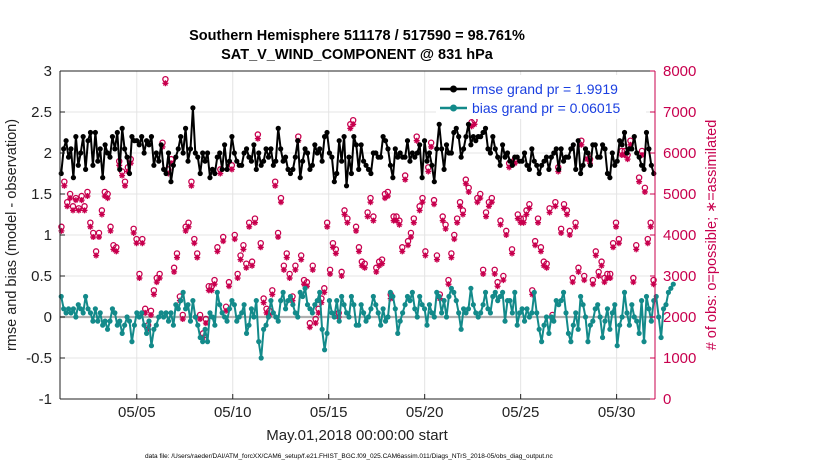 The width and height of the screenshot is (830, 470). Describe the element at coordinates (617, 412) in the screenshot. I see `x-tick-label: 05/30` at that location.